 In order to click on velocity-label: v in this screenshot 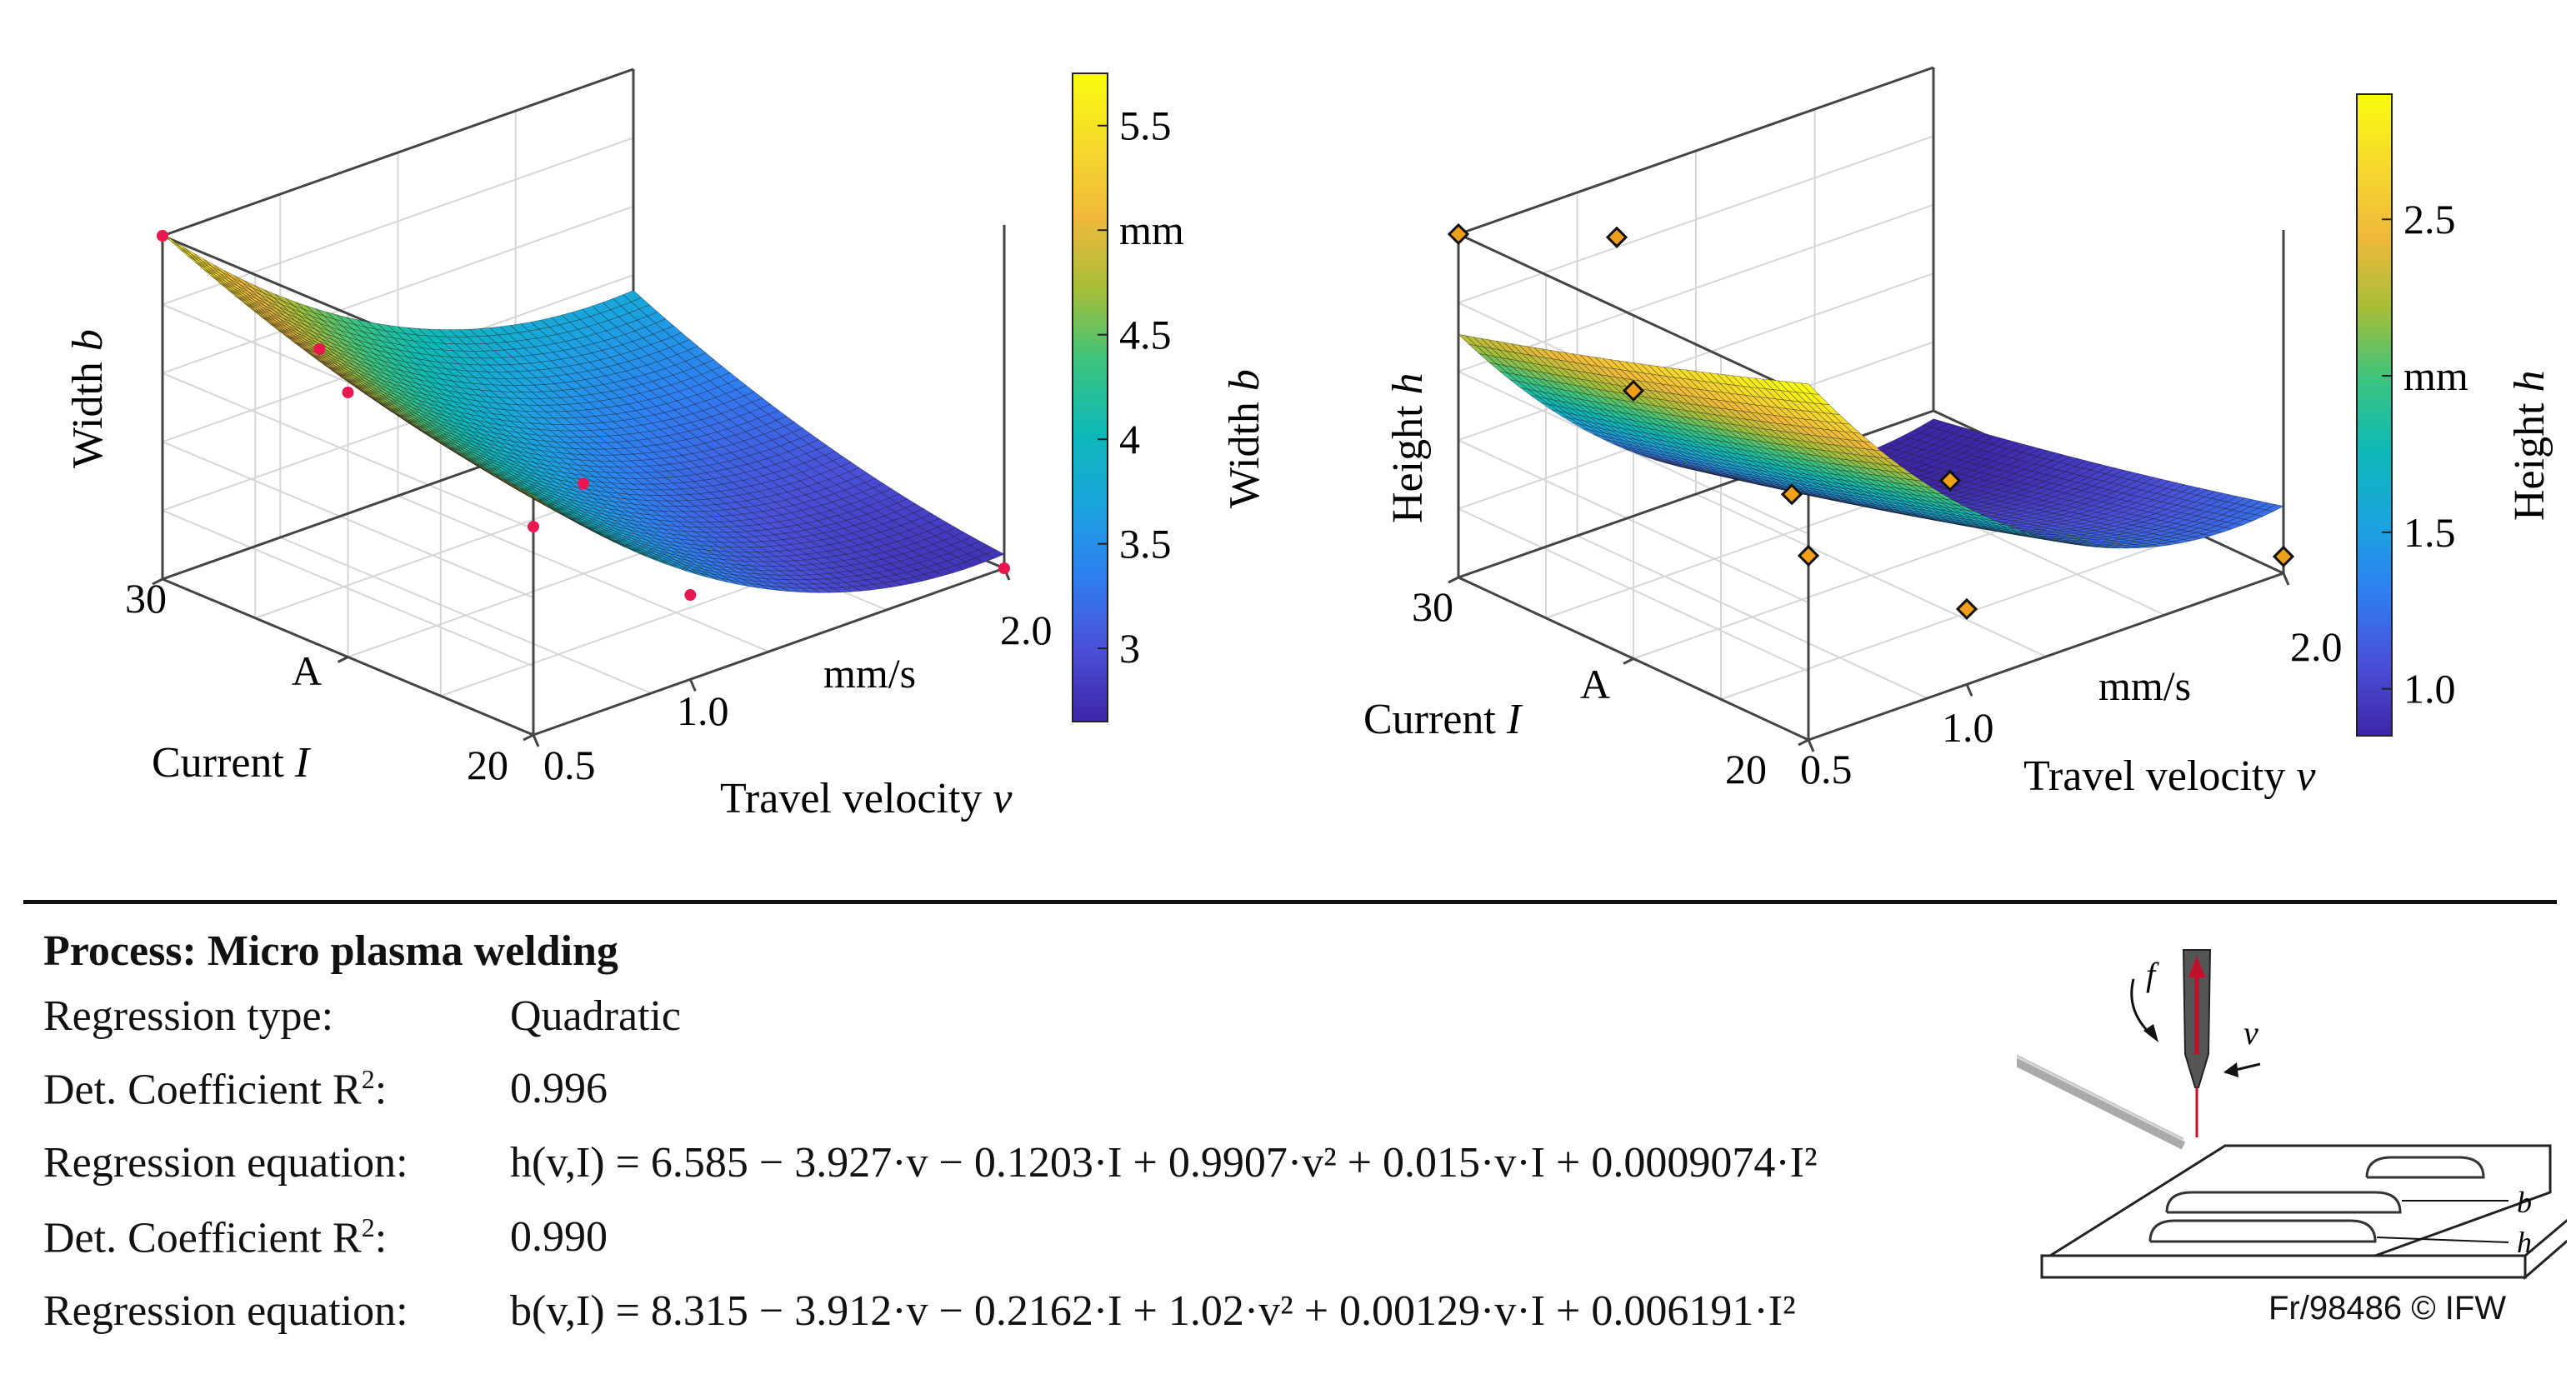, I will do `click(2250, 1033)`.